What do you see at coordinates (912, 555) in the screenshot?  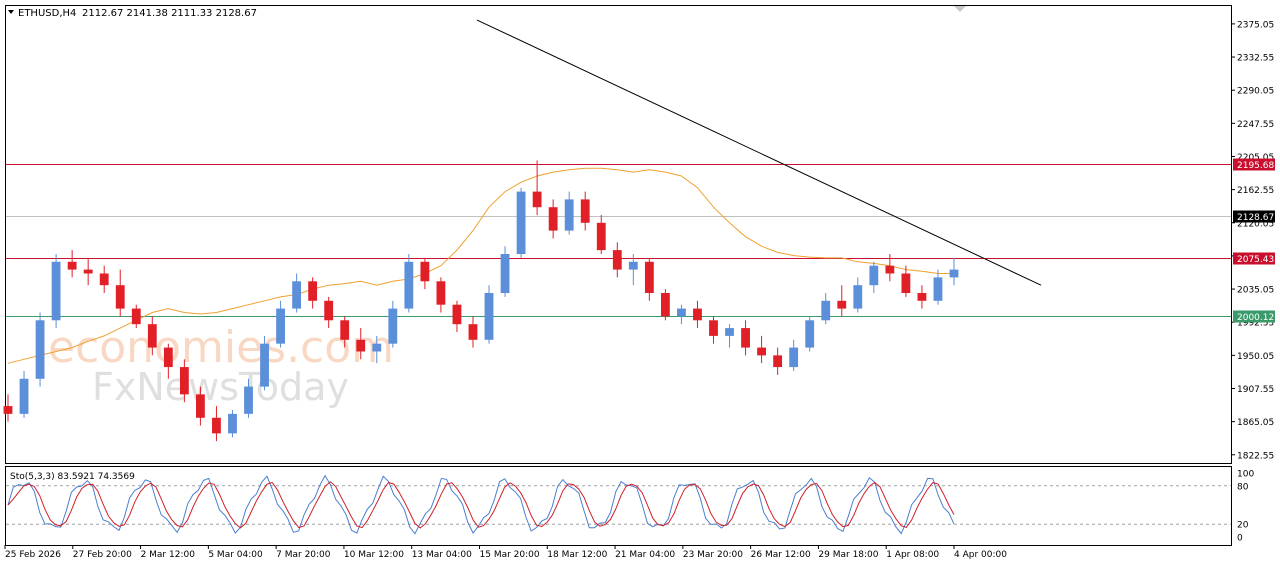 I see `x-tick-label-13: 1 Apr 08:00` at bounding box center [912, 555].